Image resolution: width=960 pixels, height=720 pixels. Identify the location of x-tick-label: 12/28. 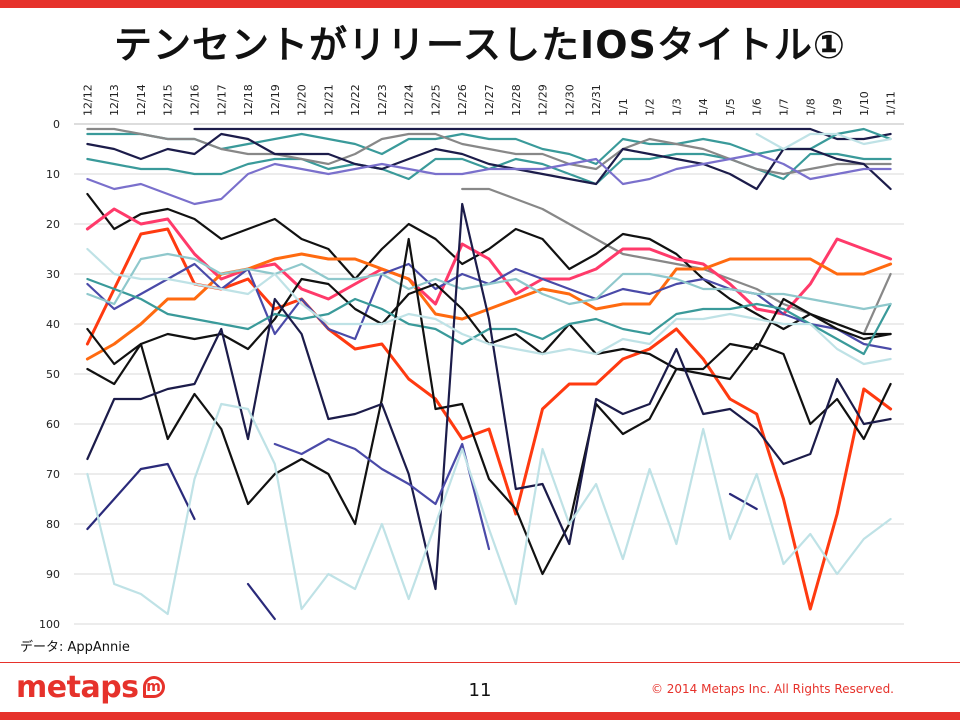
(516, 100).